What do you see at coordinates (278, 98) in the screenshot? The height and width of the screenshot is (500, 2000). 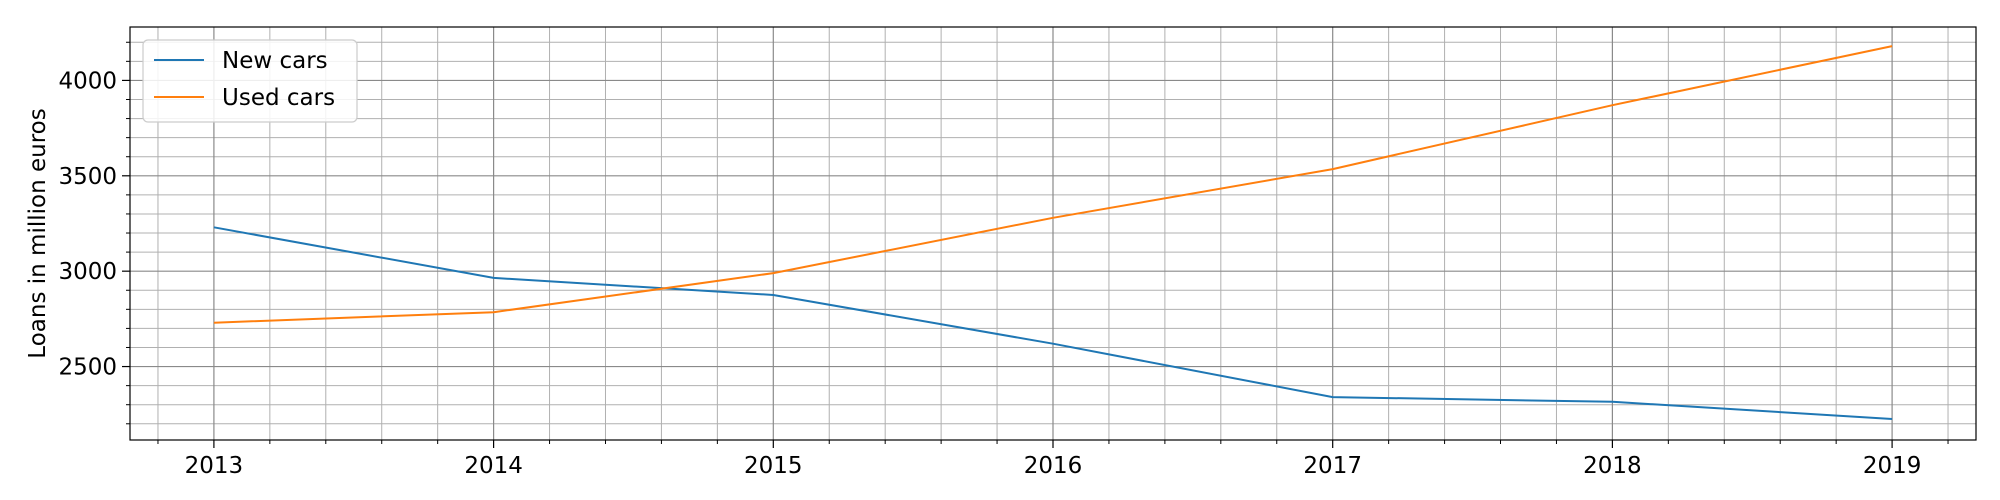 I see `legend-label-used-cars: Used cars` at bounding box center [278, 98].